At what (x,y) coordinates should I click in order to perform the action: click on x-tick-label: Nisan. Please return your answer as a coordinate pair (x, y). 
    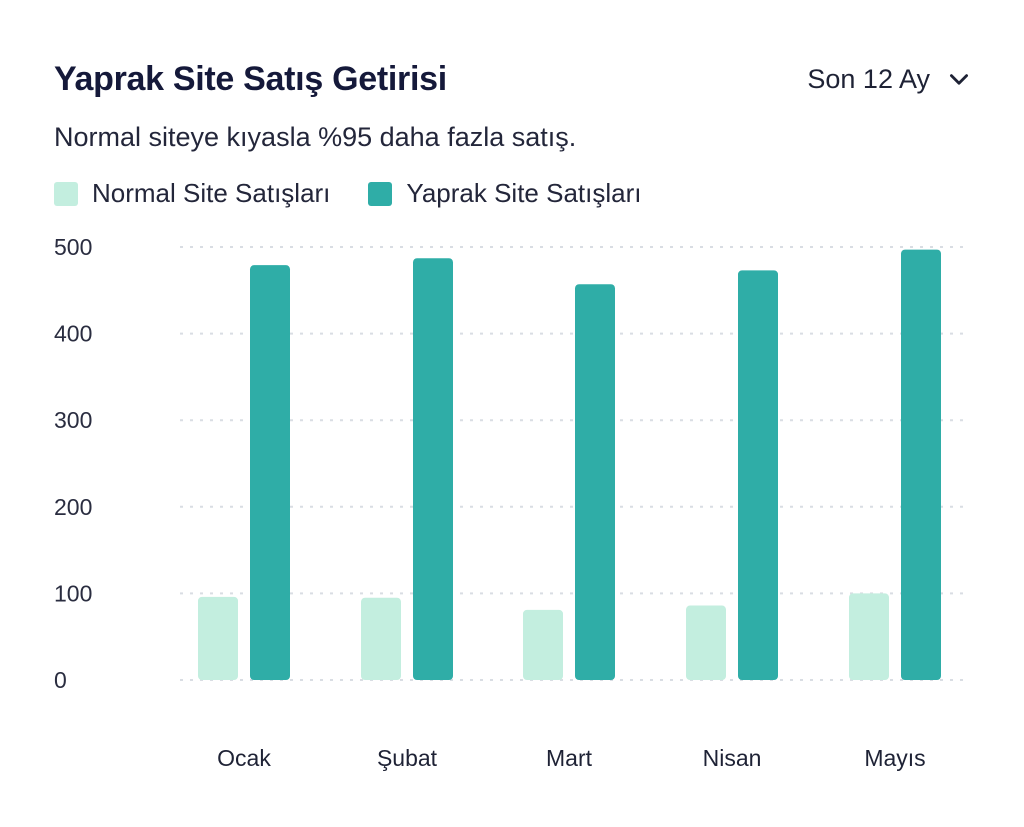
    Looking at the image, I should click on (732, 758).